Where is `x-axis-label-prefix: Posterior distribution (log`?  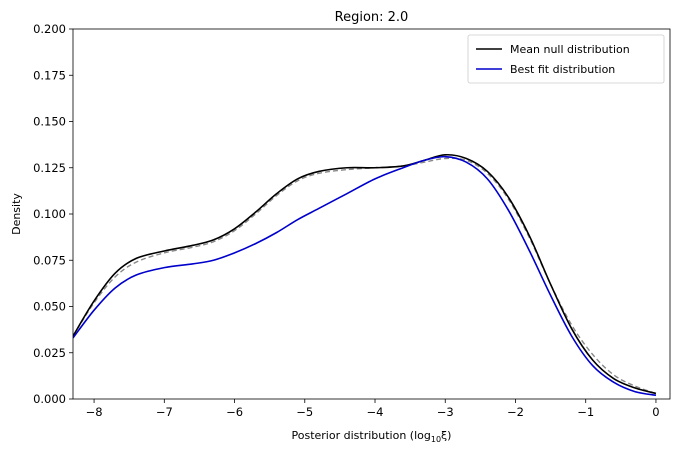
x-axis-label-prefix: Posterior distribution (log is located at coordinates (361, 435).